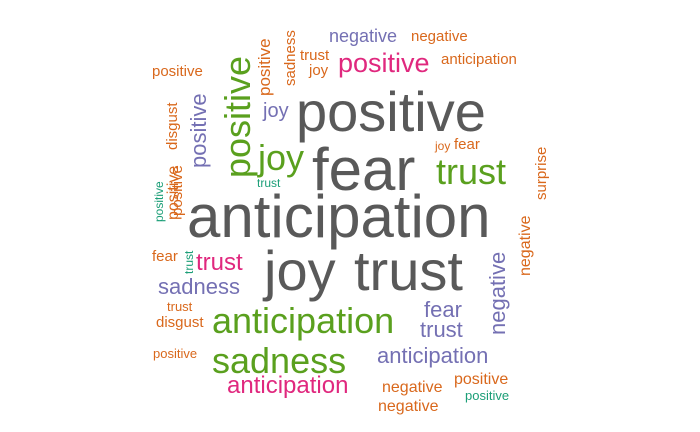 Image resolution: width=700 pixels, height=432 pixels. I want to click on word: surprise, so click(541, 173).